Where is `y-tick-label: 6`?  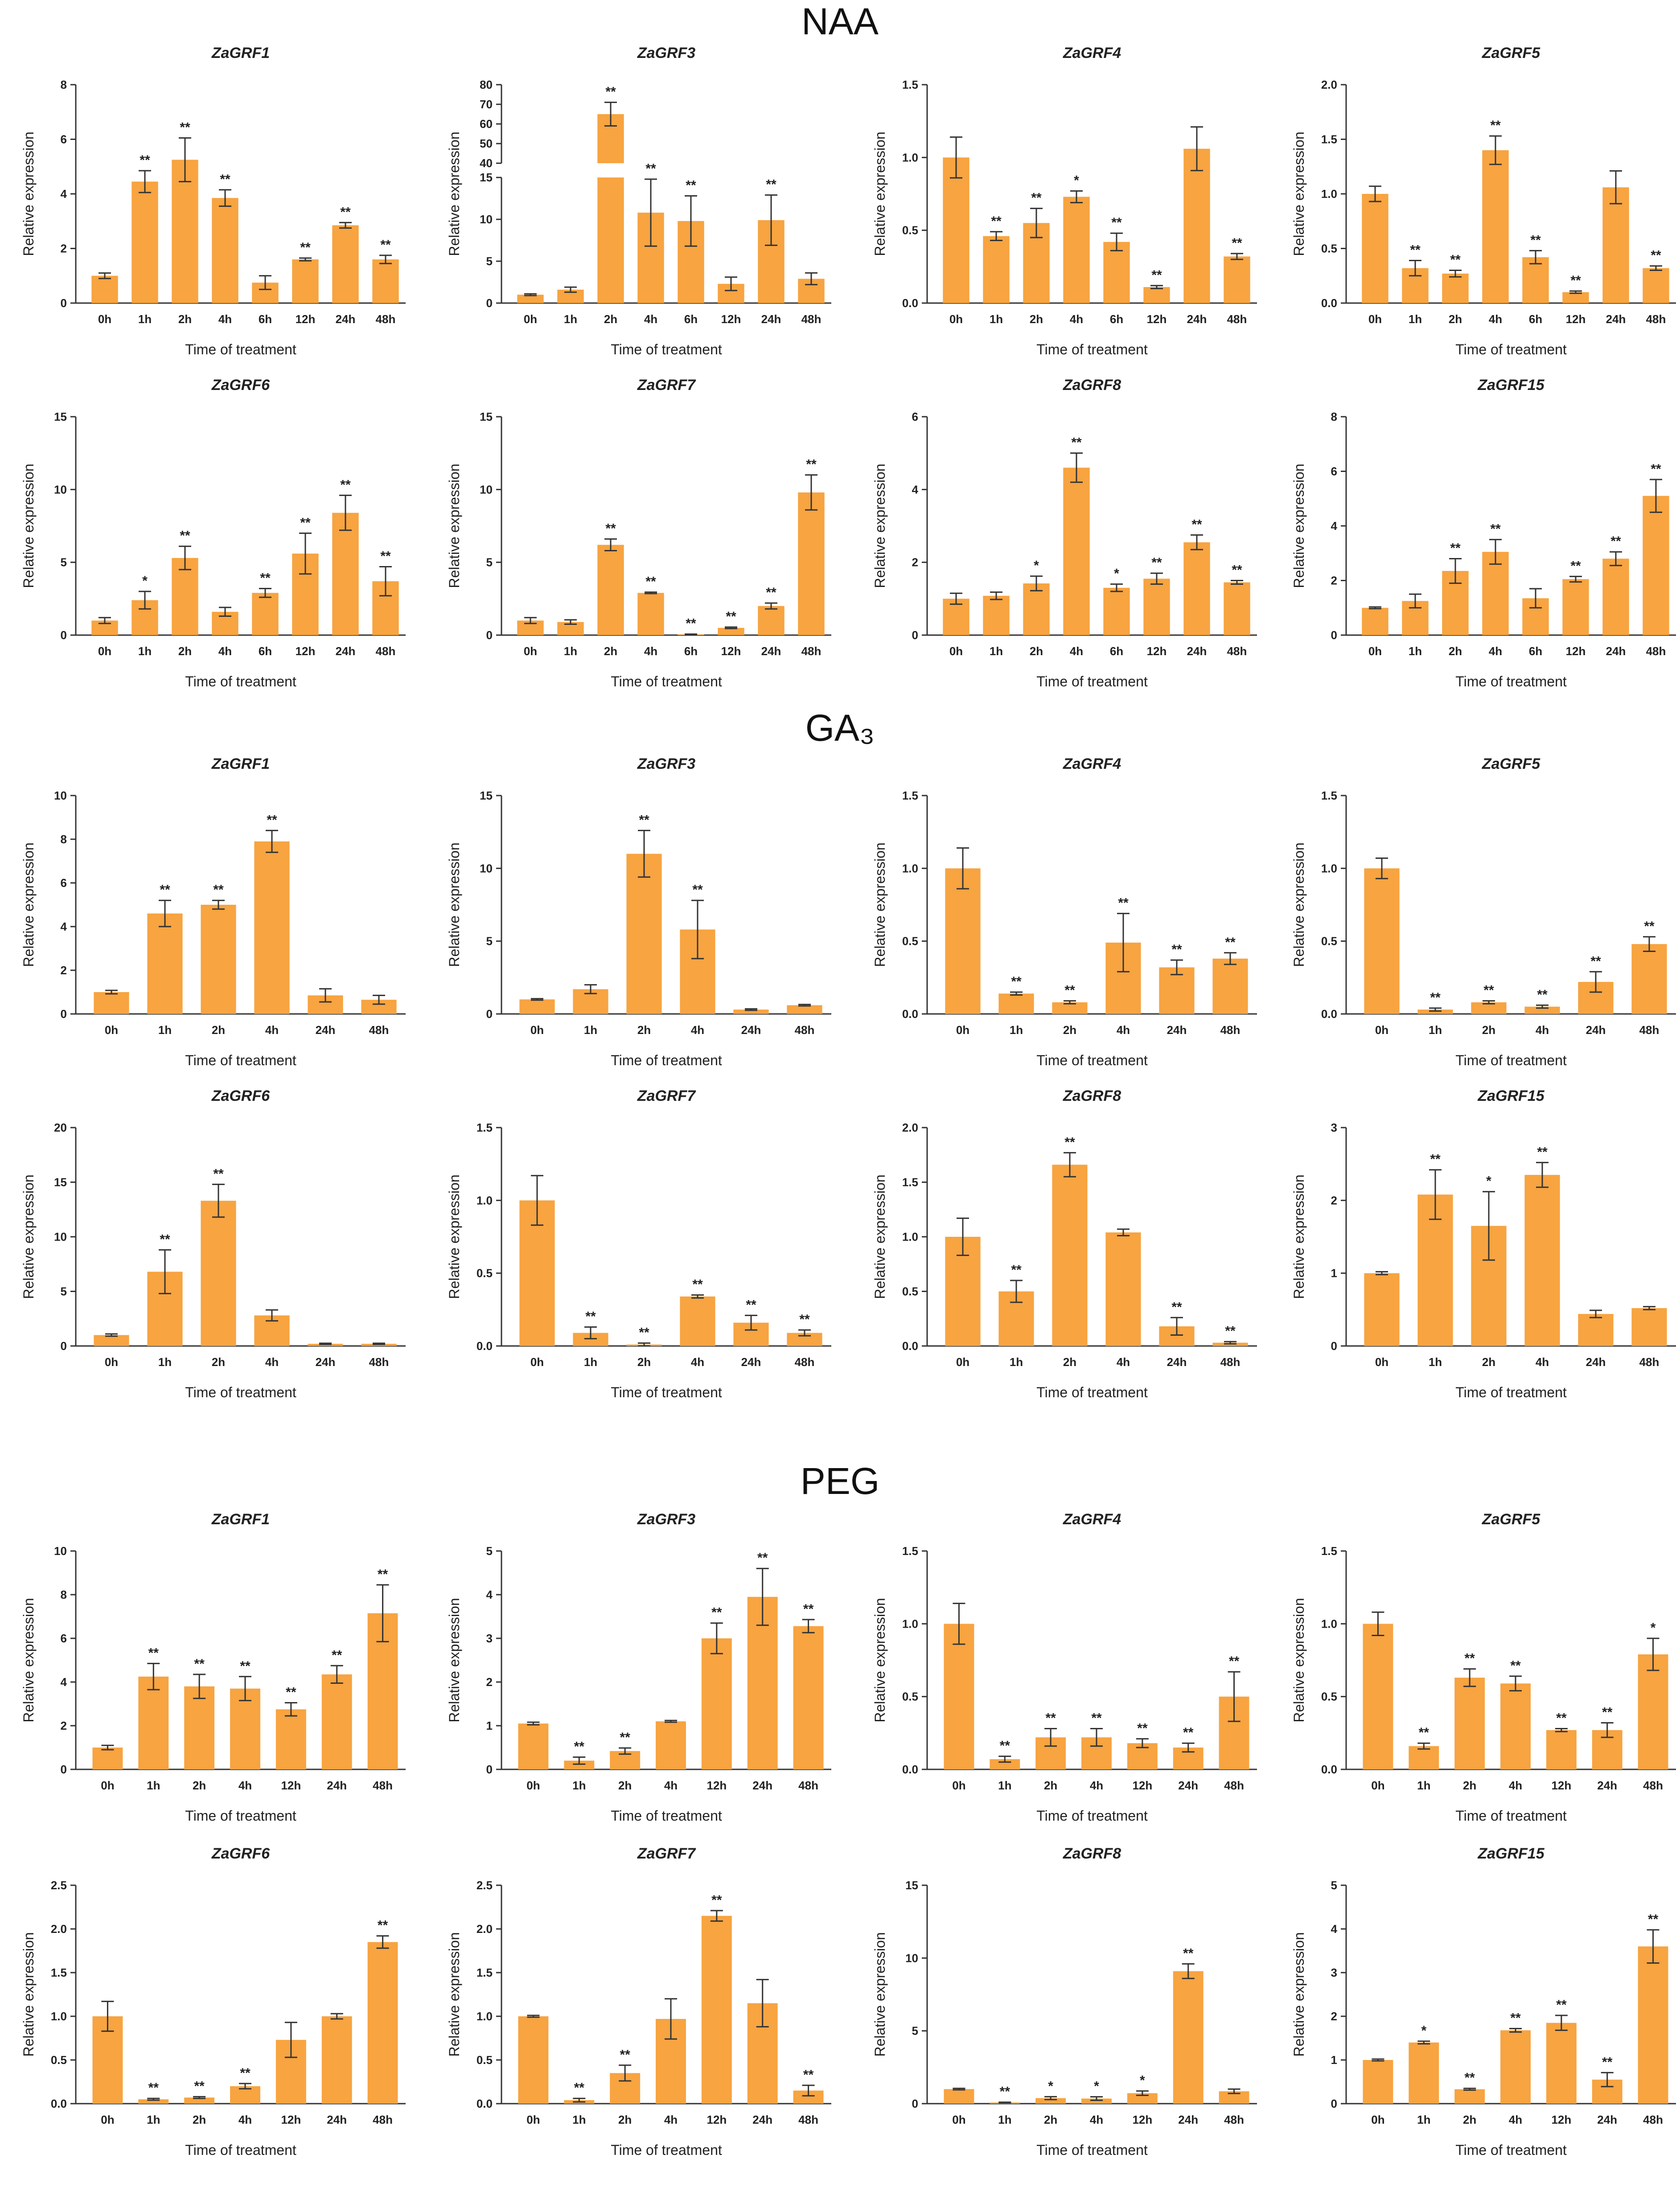
y-tick-label: 6 is located at coordinates (64, 883).